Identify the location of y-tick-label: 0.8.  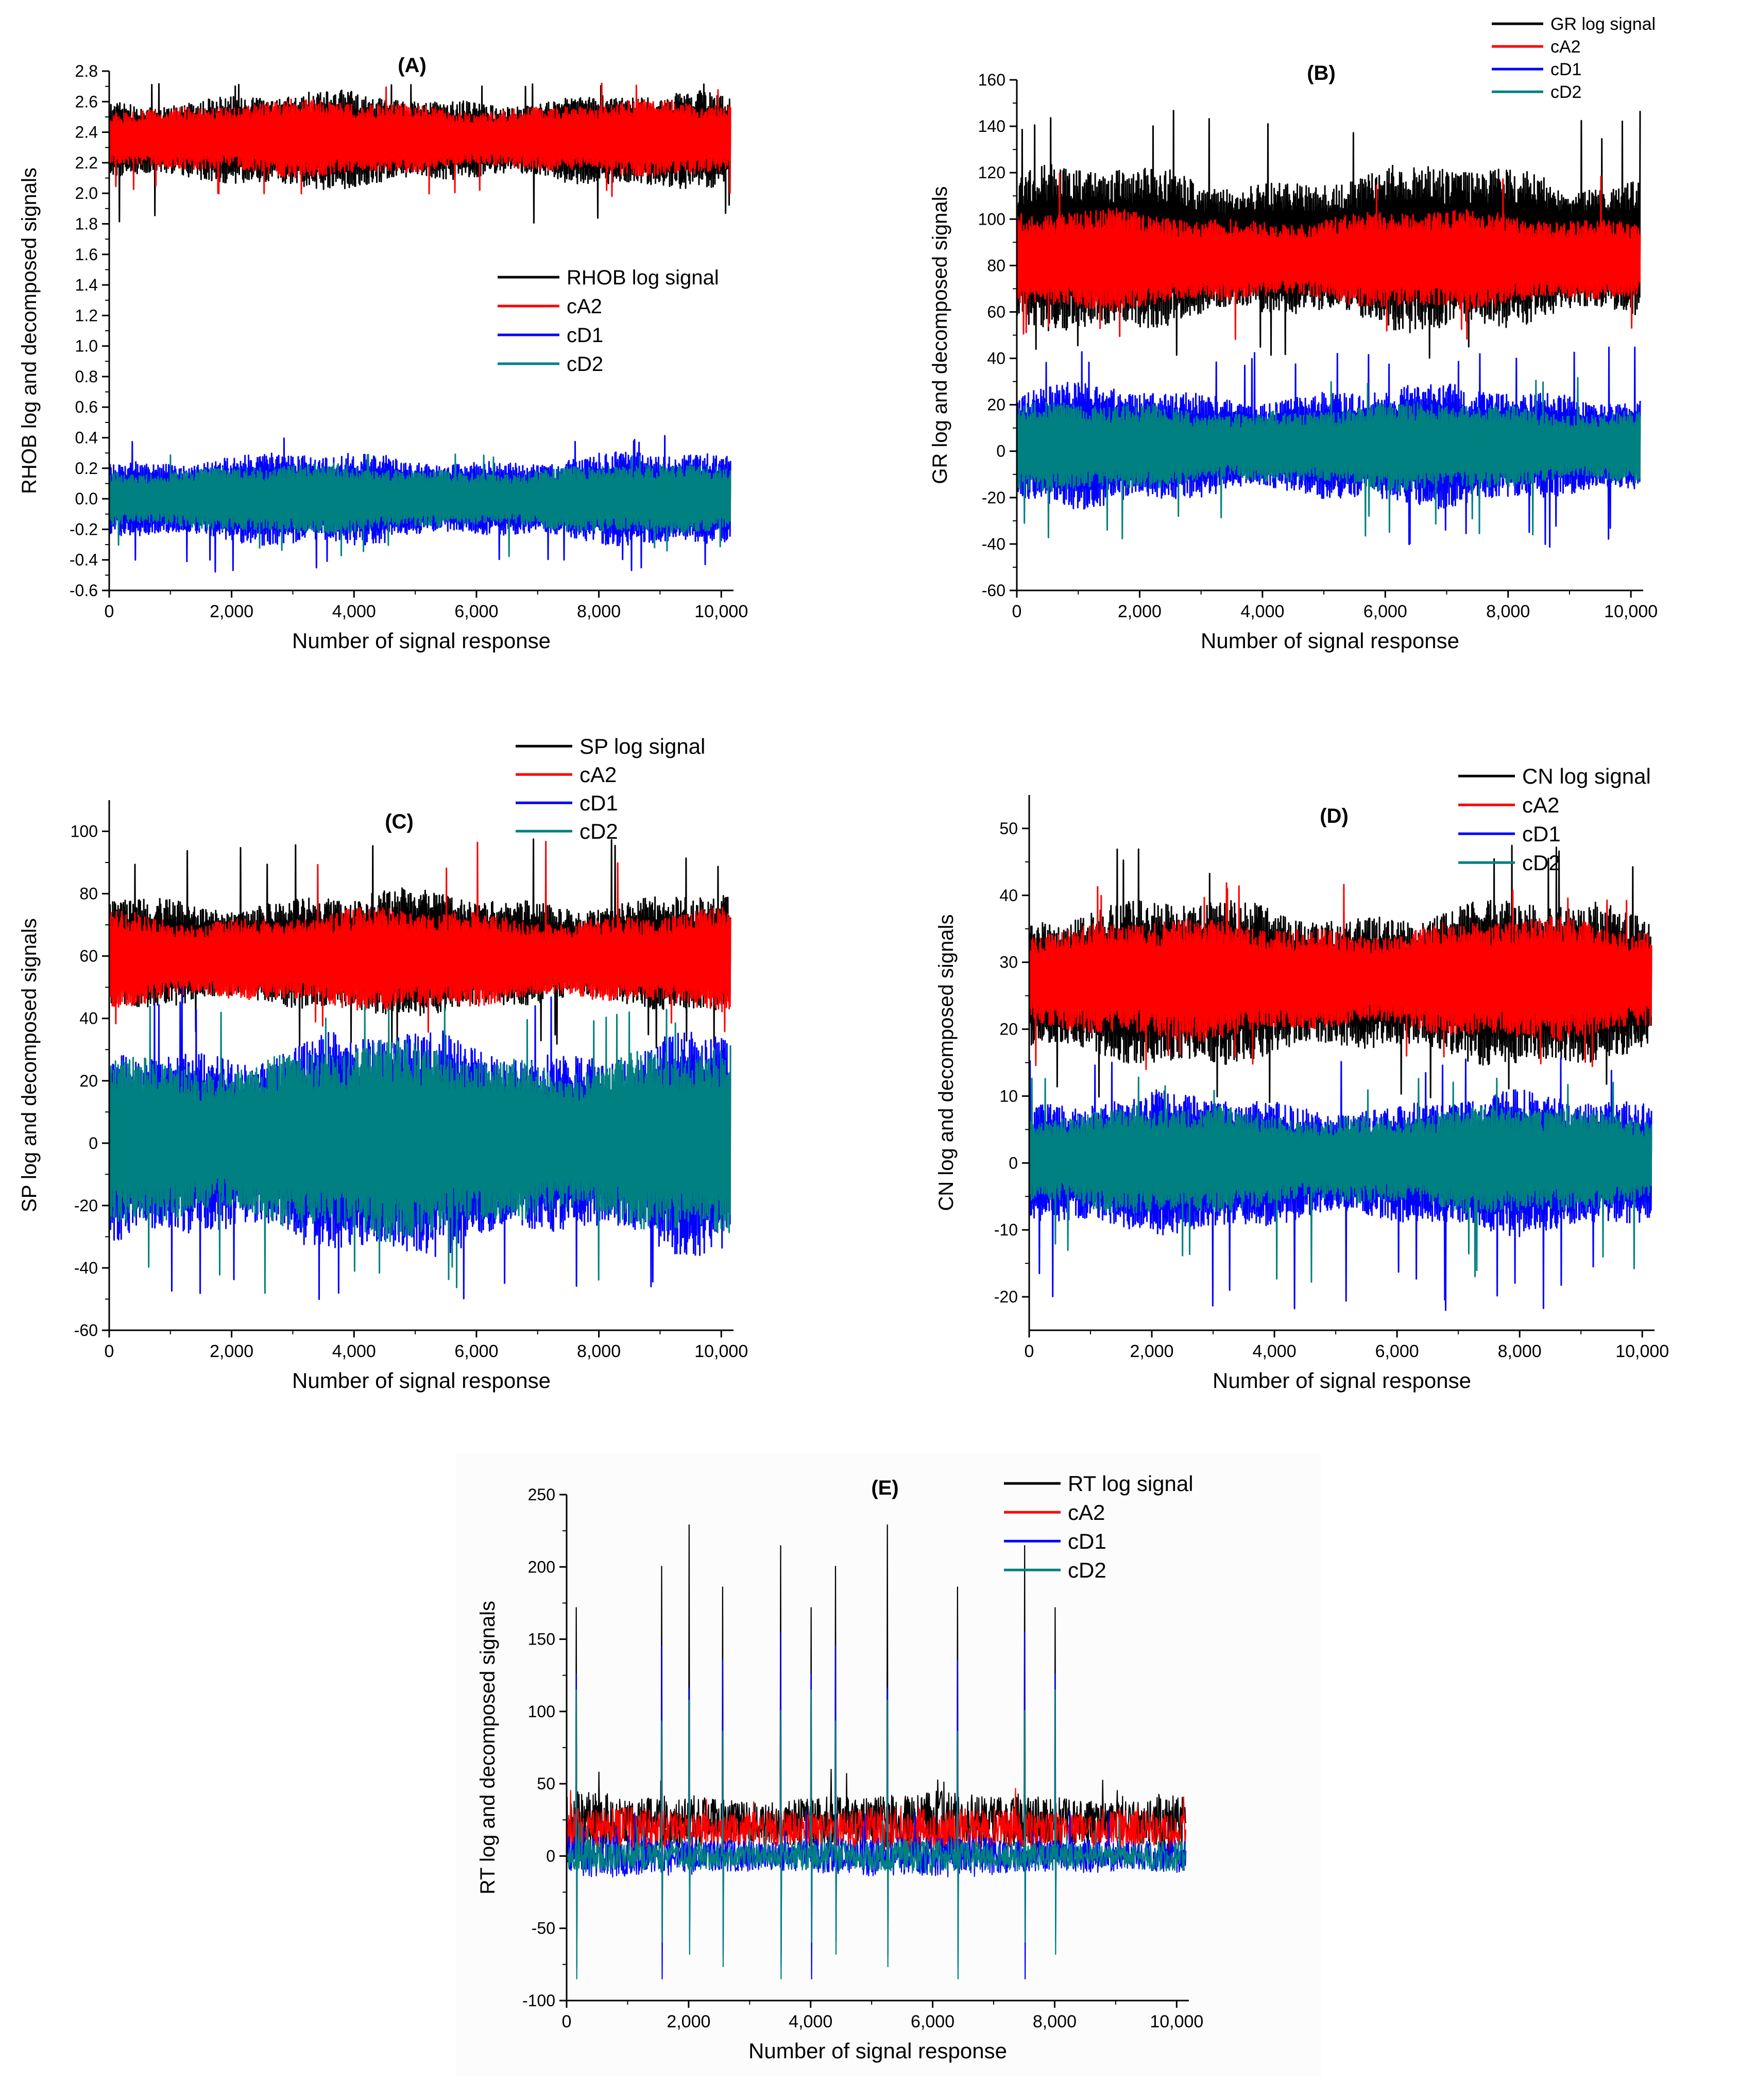
(86, 376).